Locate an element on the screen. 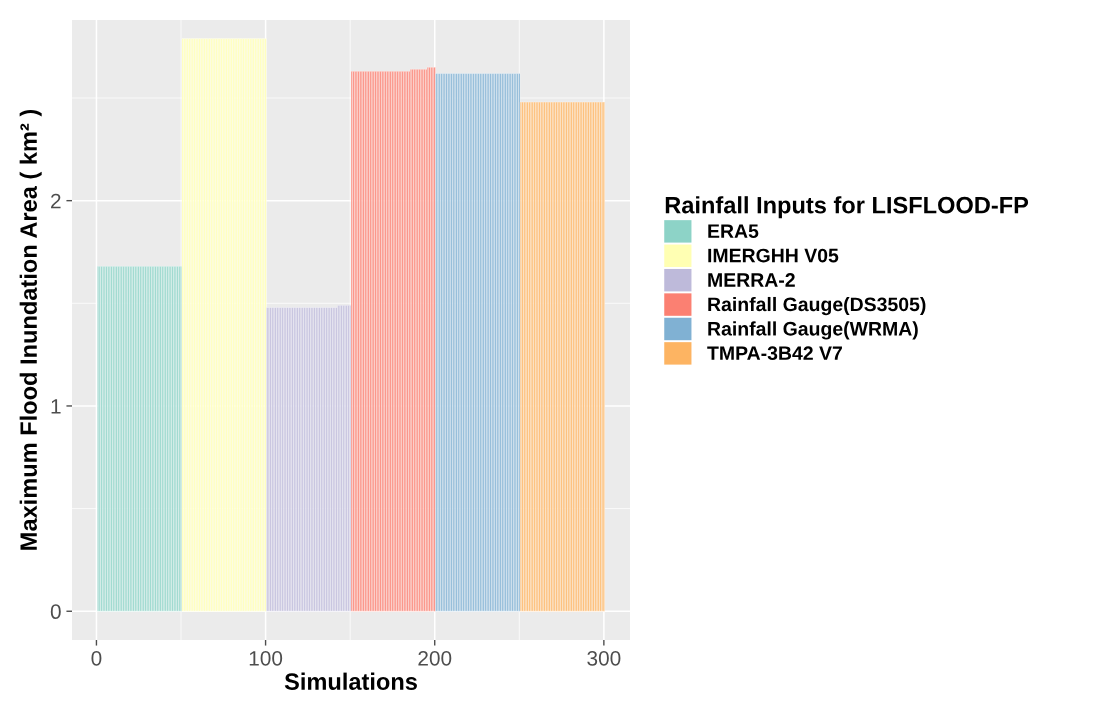  x-tick-label: 200 is located at coordinates (435, 658).